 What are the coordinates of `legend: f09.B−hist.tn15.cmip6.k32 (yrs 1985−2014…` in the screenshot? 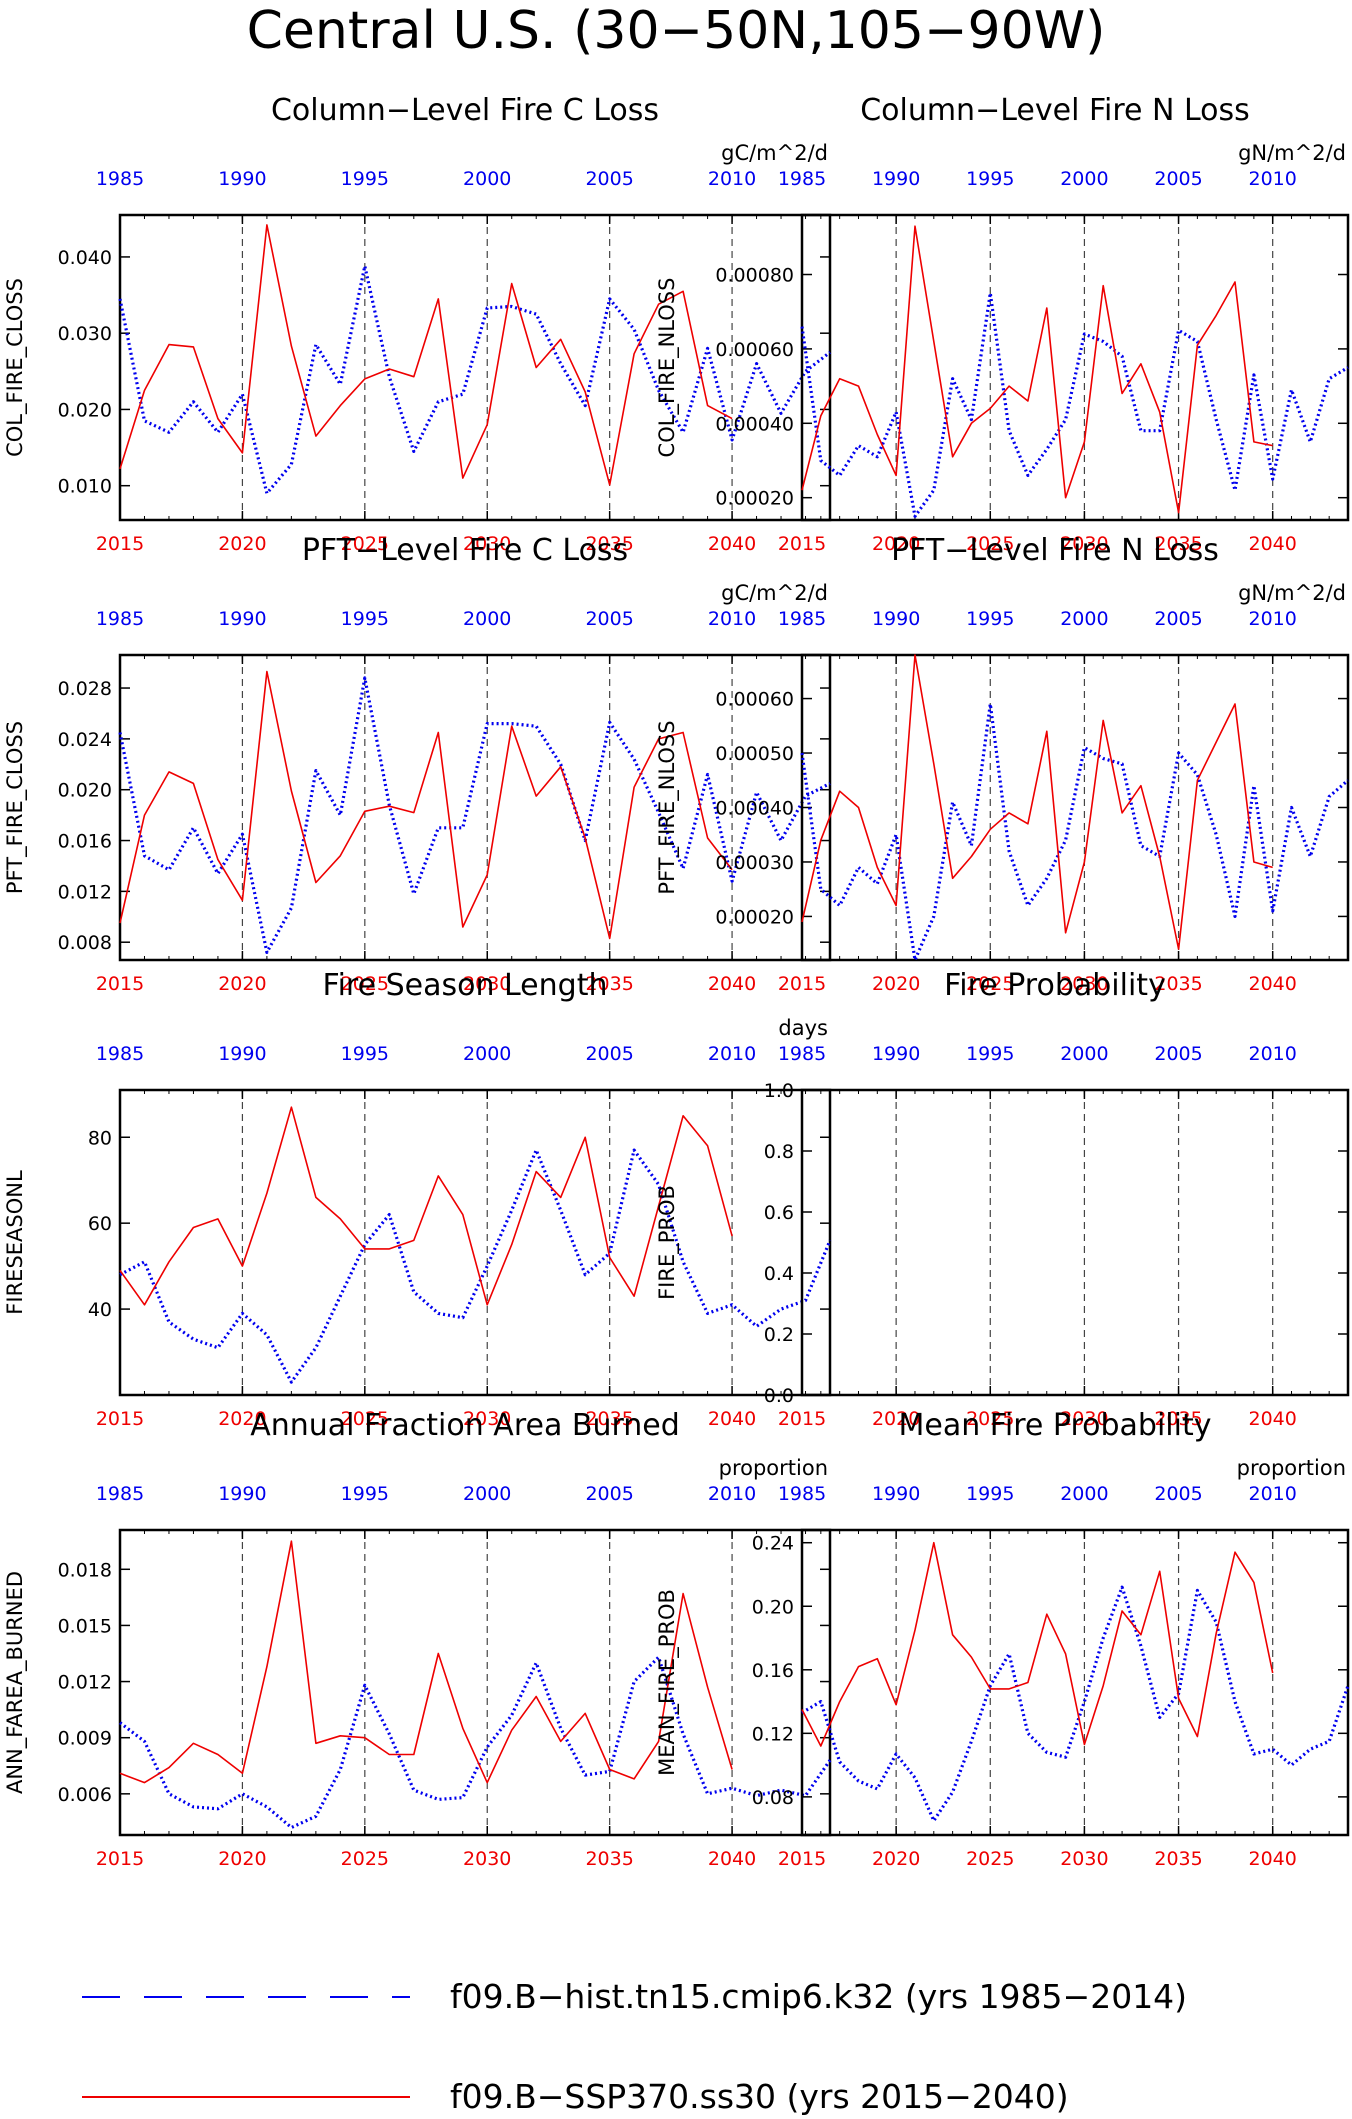 It's located at (634, 2046).